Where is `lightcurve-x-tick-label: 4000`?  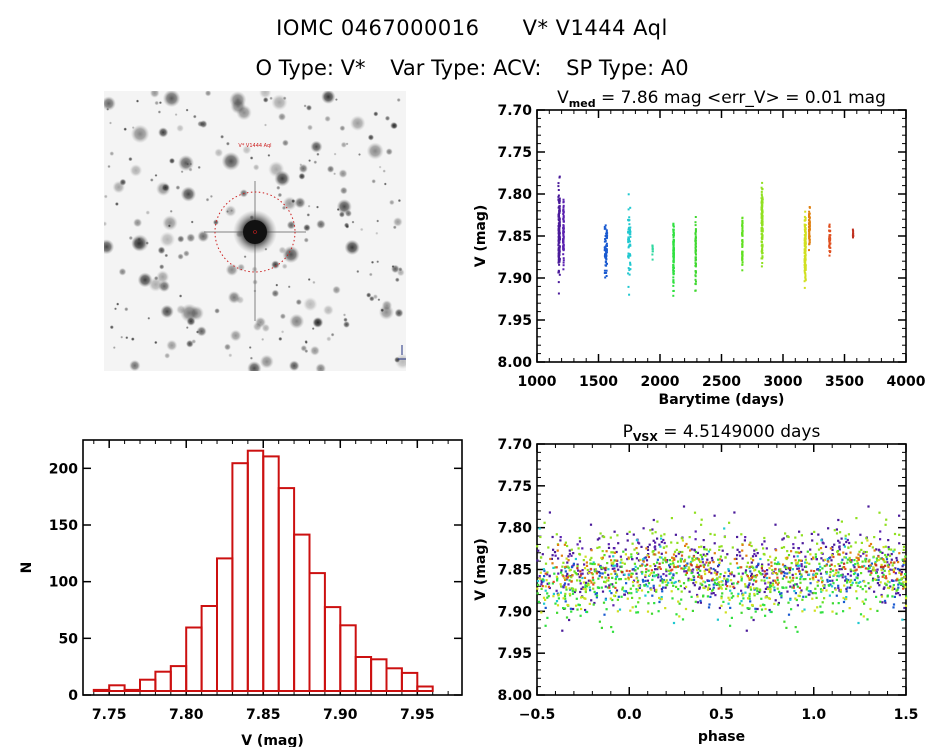
lightcurve-x-tick-label: 4000 is located at coordinates (906, 382).